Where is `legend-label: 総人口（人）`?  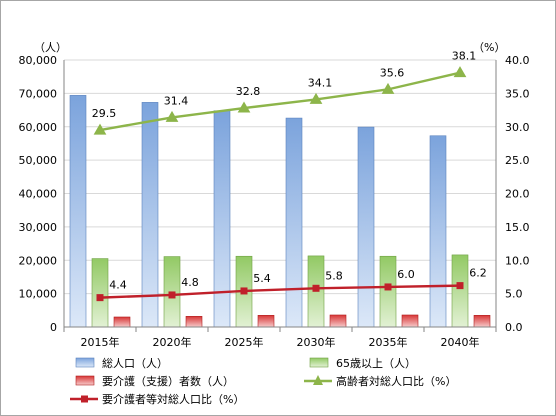
legend-label: 総人口（人） is located at coordinates (135, 363).